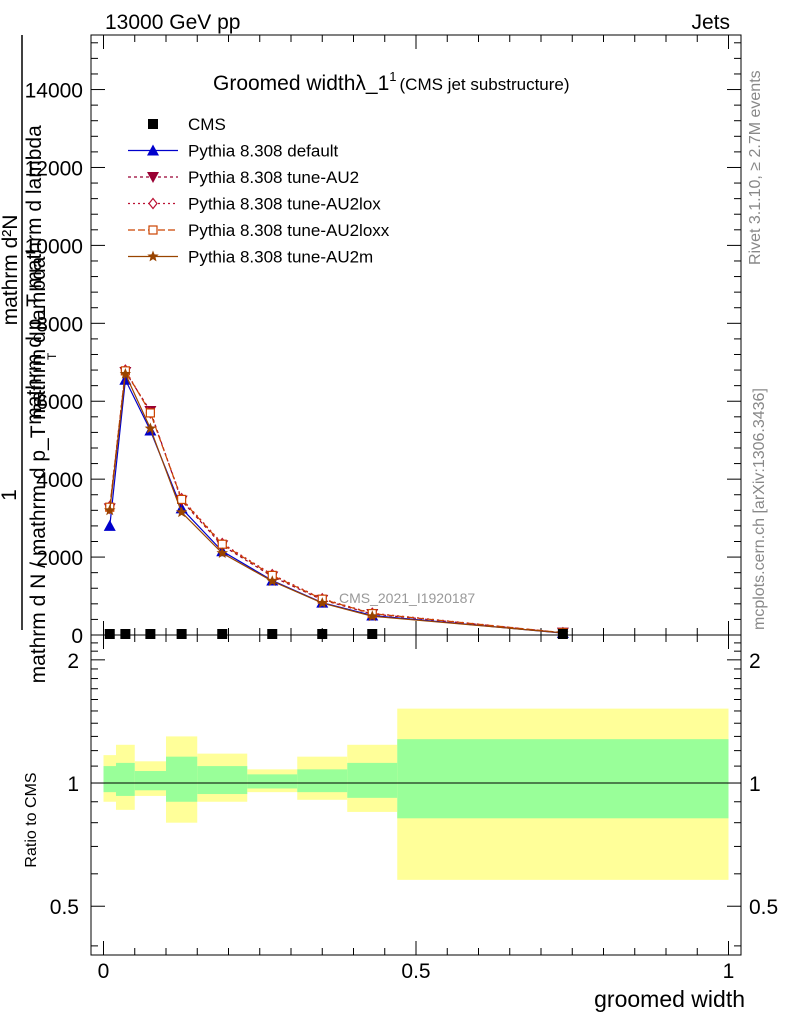  Describe the element at coordinates (280, 257) in the screenshot. I see `legend-label: Pythia 8.308 tune-AU2m` at that location.